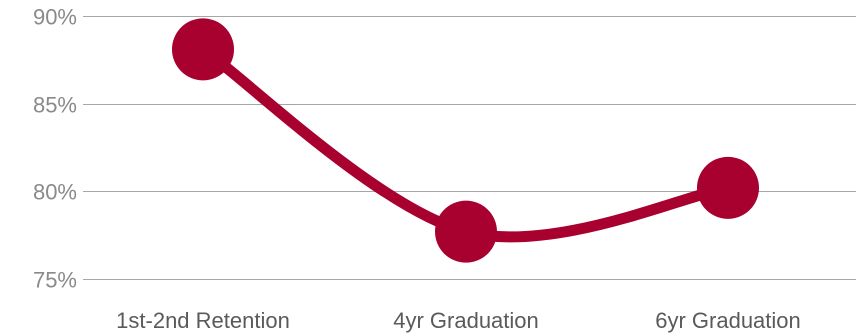 The height and width of the screenshot is (336, 856). What do you see at coordinates (466, 320) in the screenshot?
I see `x-category-label: 4yr Graduation` at bounding box center [466, 320].